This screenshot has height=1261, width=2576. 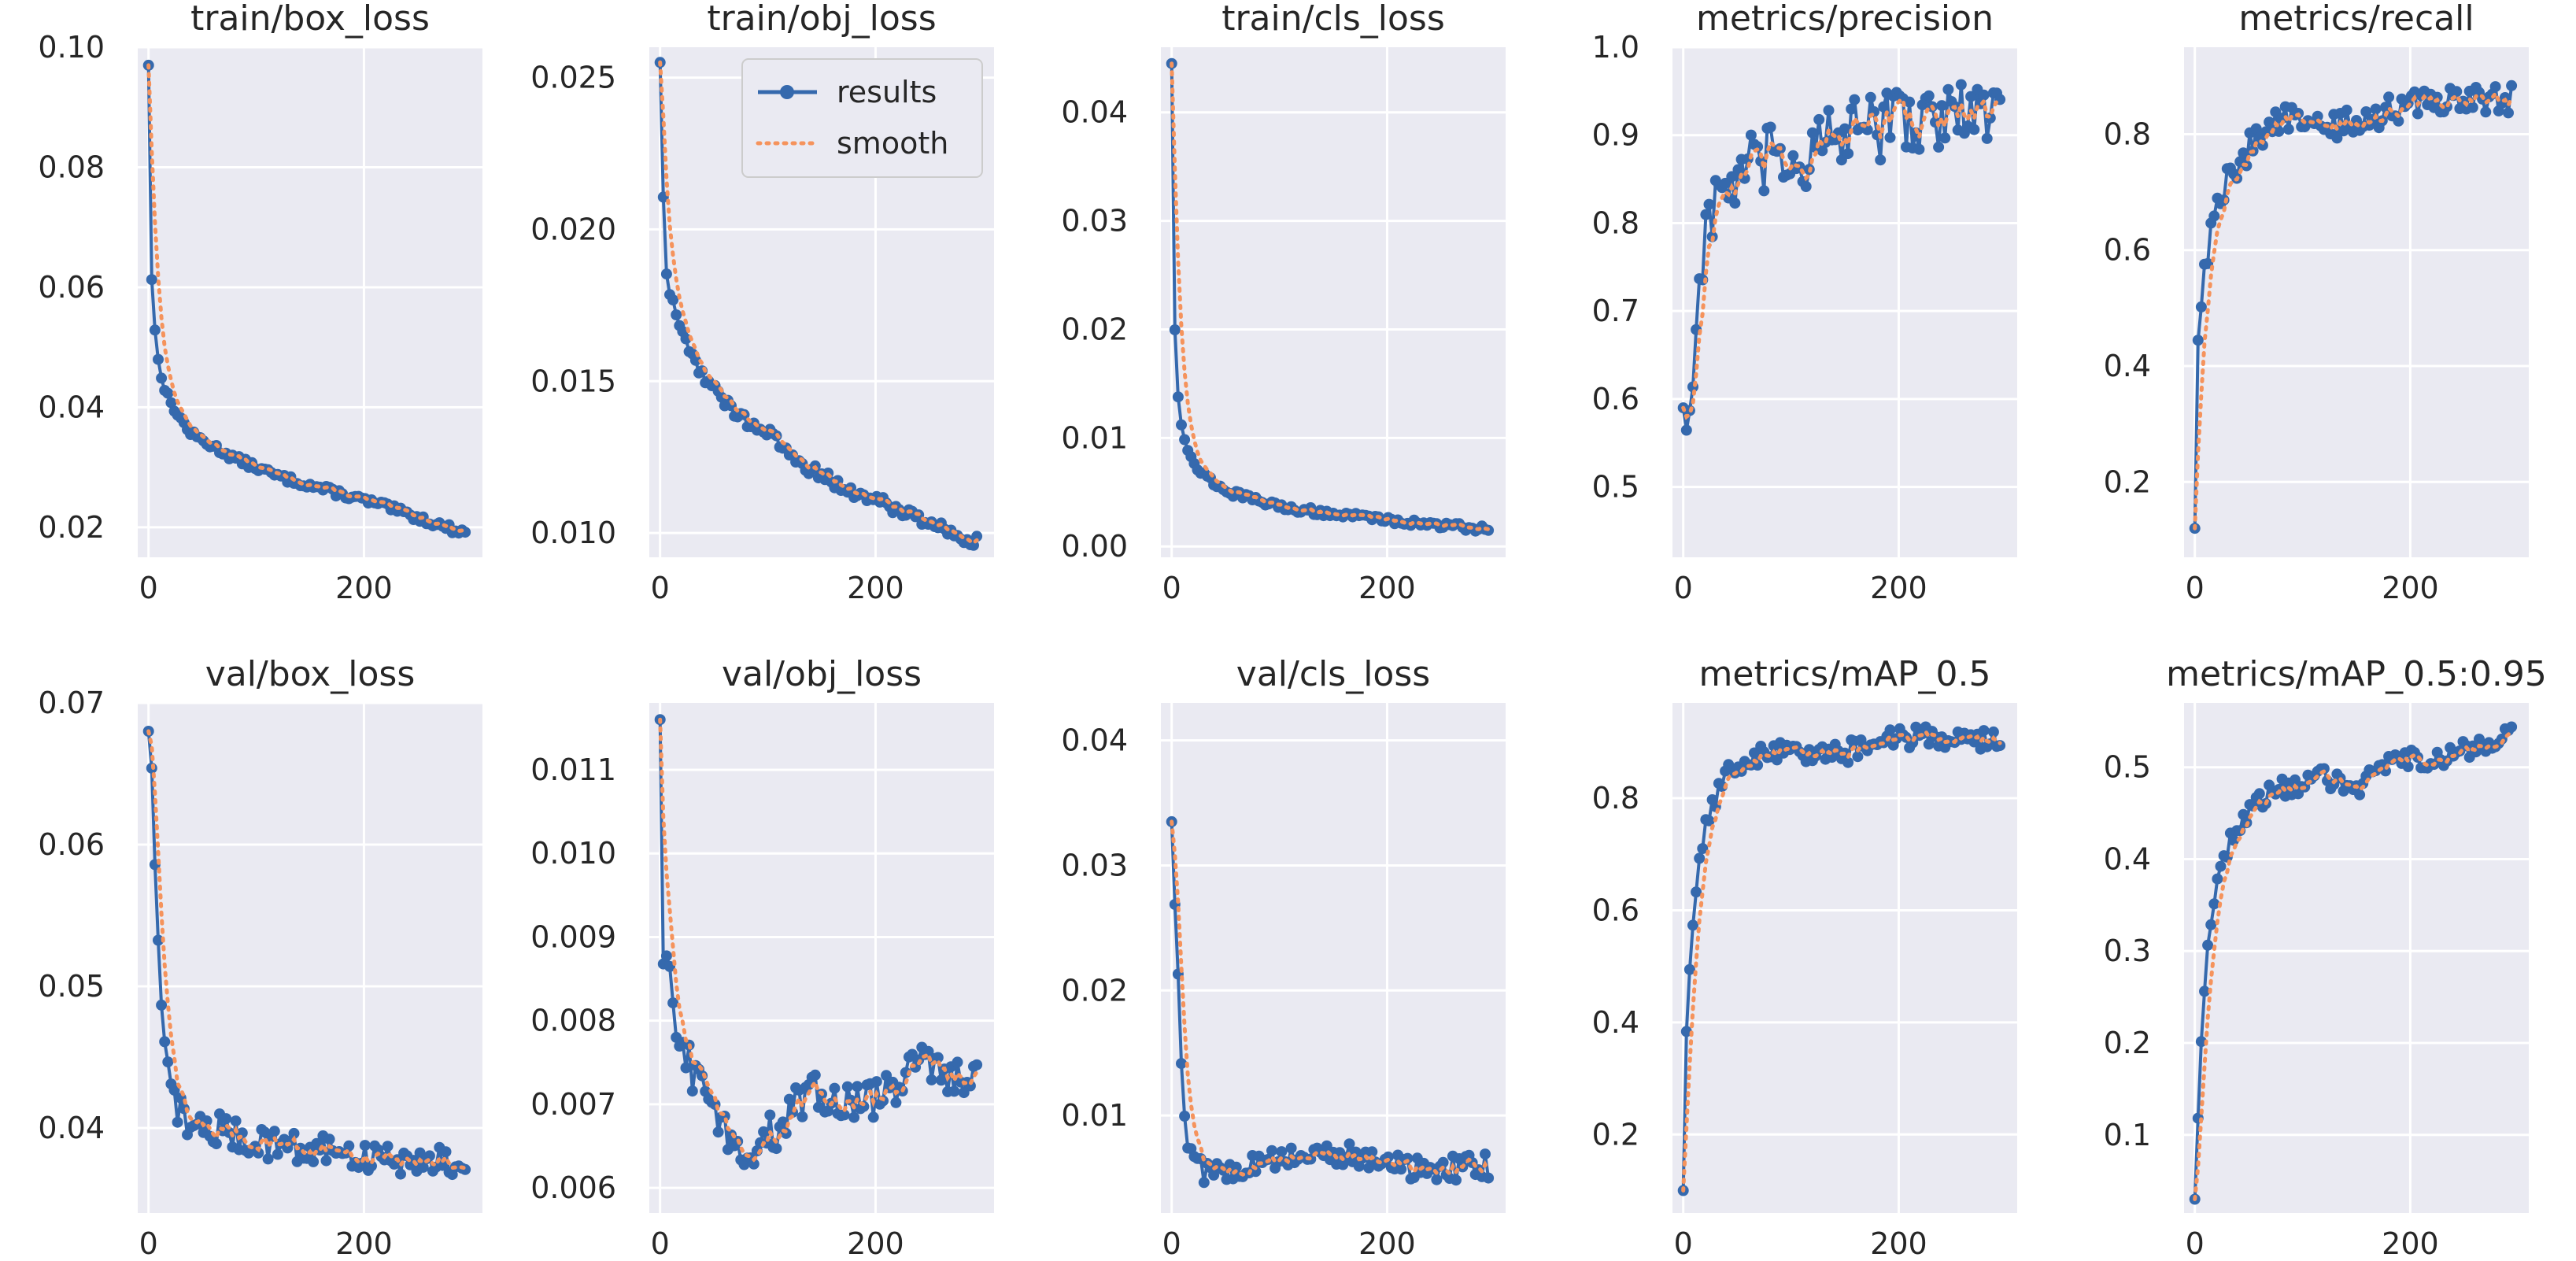 What do you see at coordinates (573, 936) in the screenshot?
I see `y-tick-label: 0.009` at bounding box center [573, 936].